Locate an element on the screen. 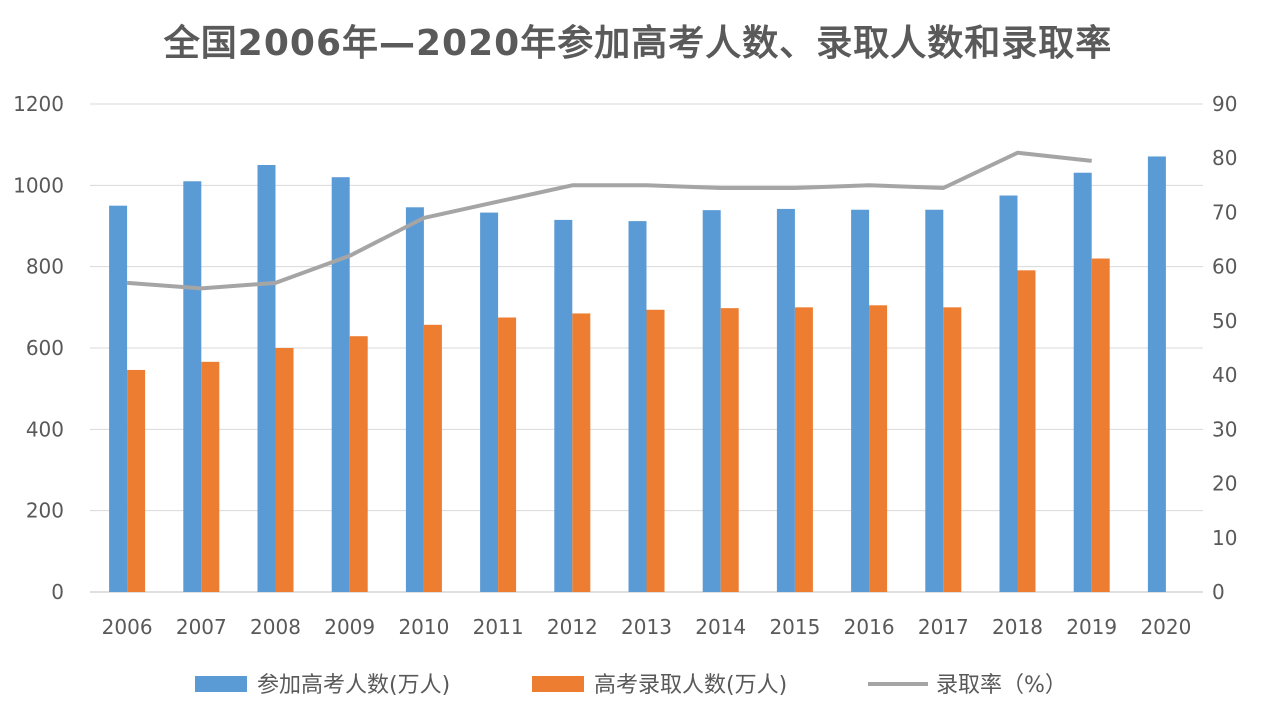 This screenshot has width=1276, height=706. y-right-tick-label: 10 is located at coordinates (1224, 538).